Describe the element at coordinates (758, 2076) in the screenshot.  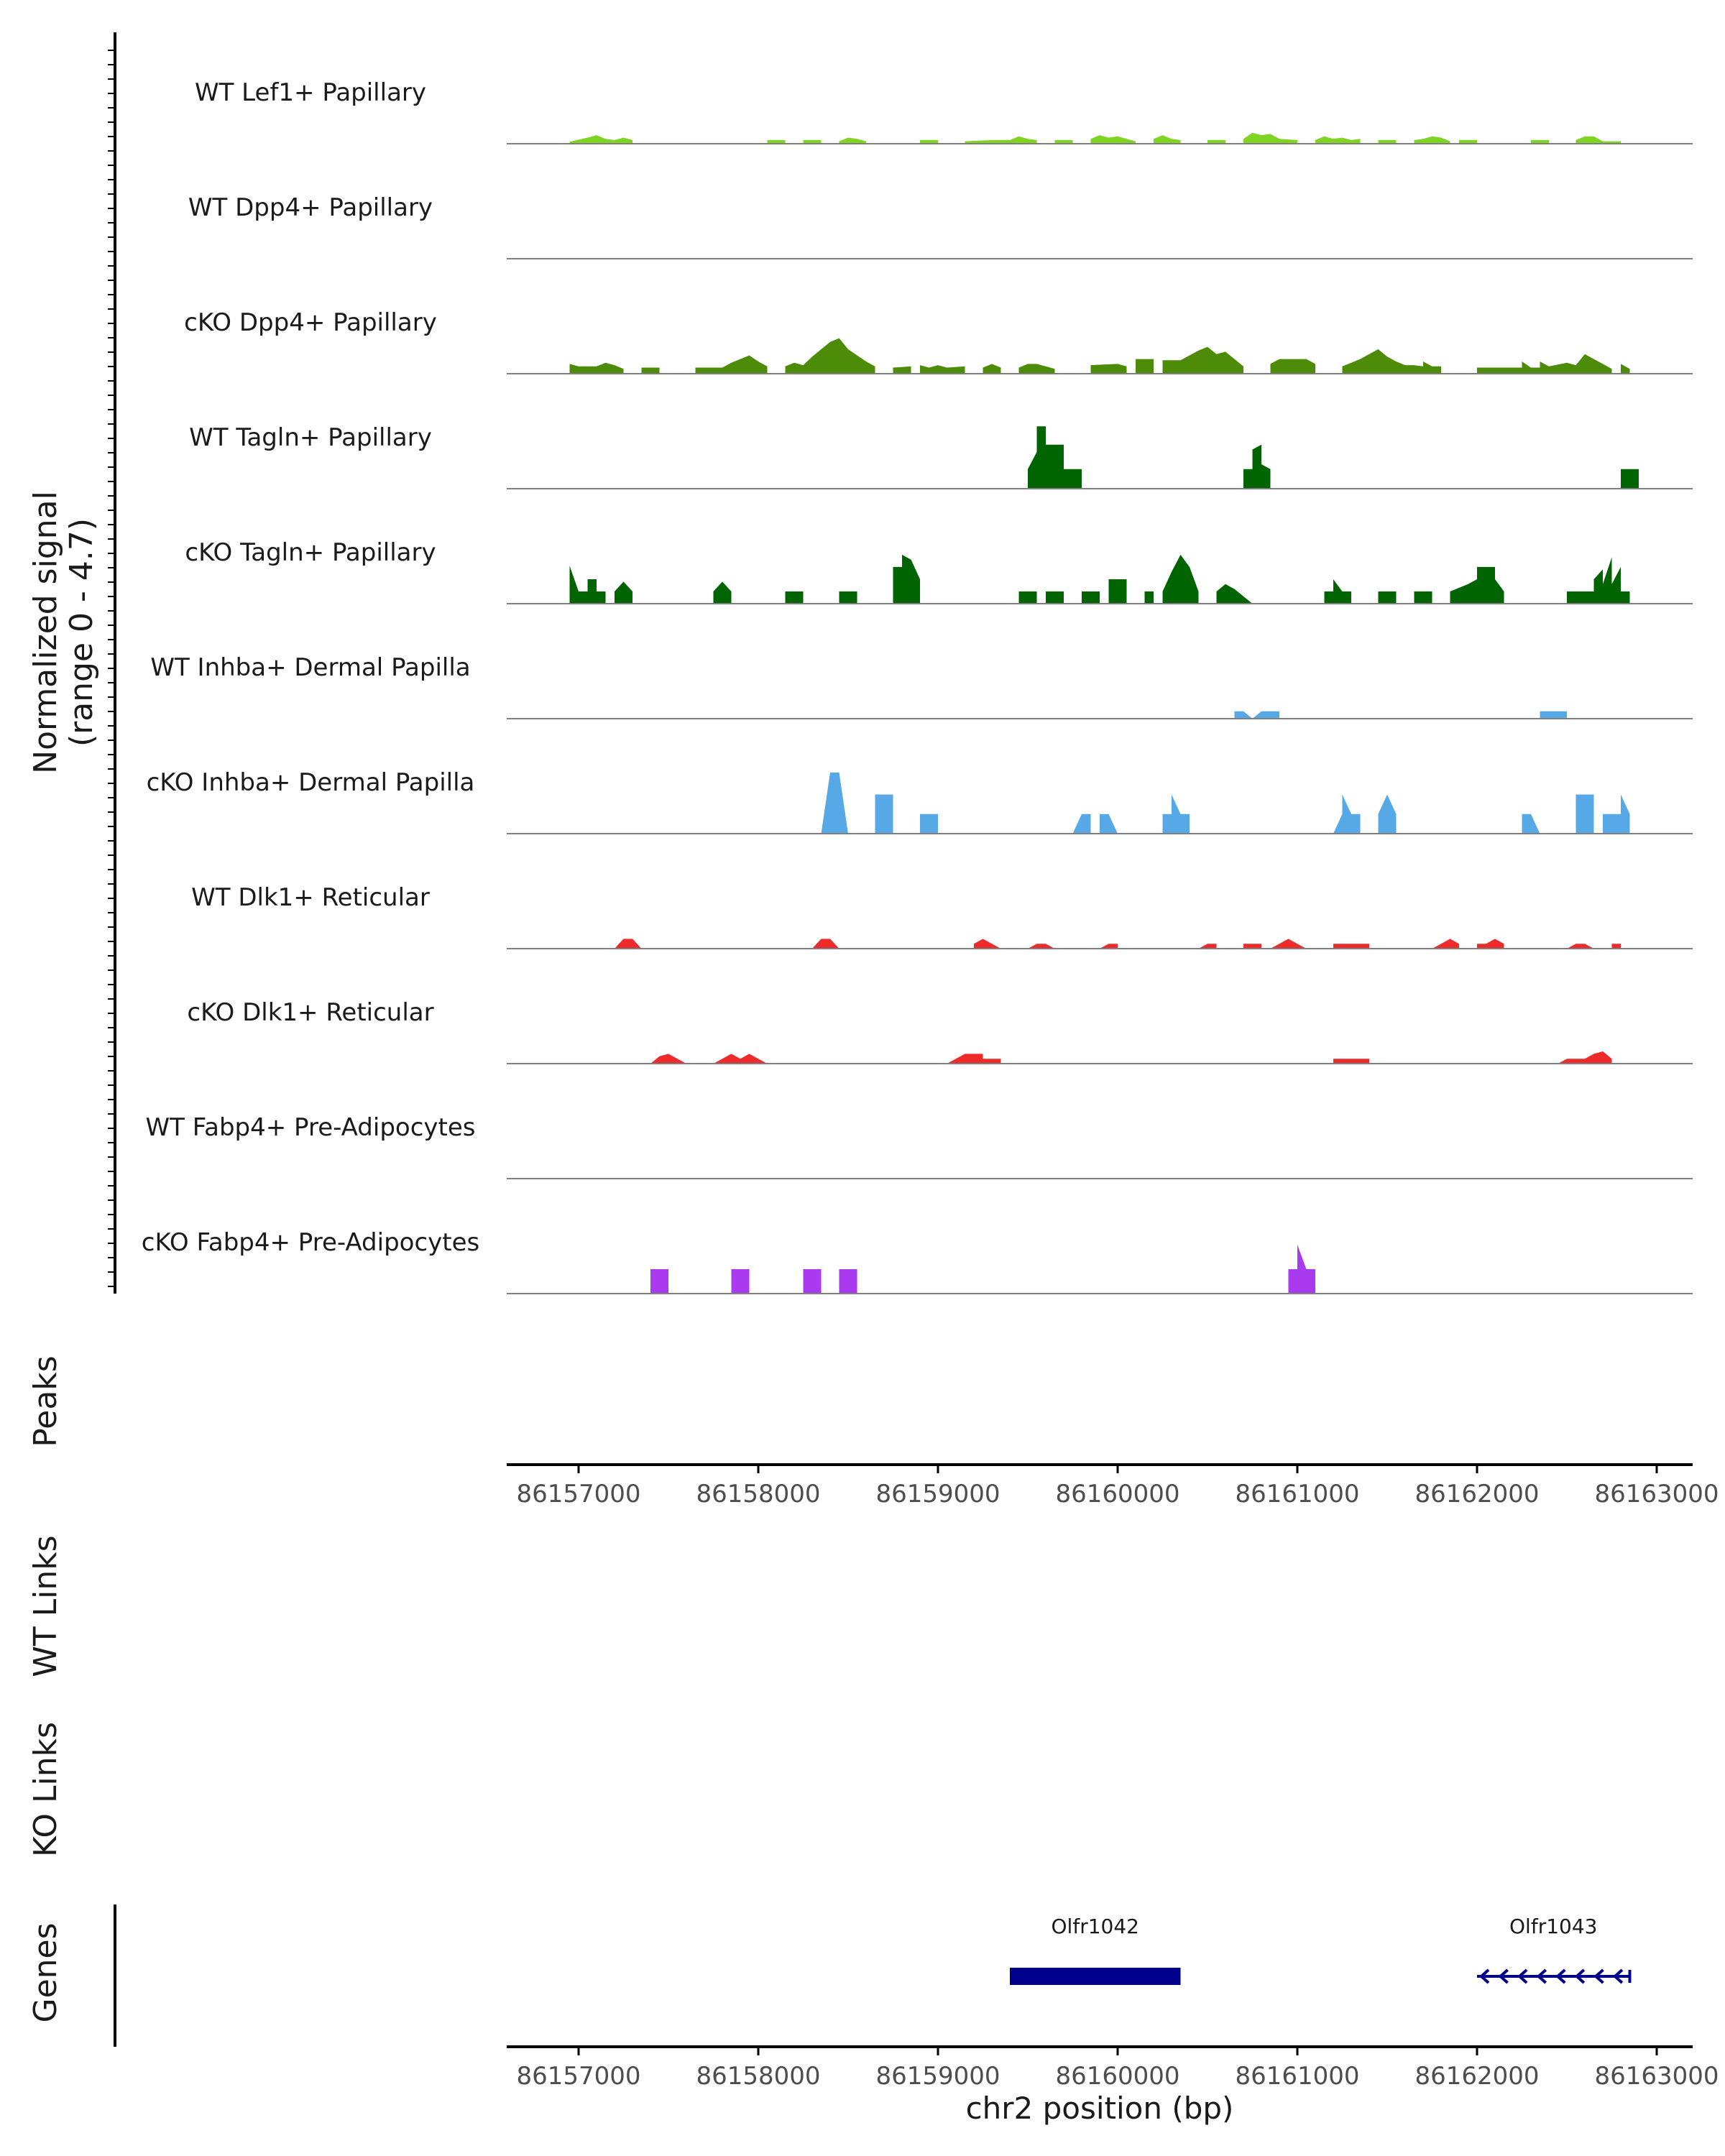
I see `x-axis-bottom-tick-label: 86158000` at that location.